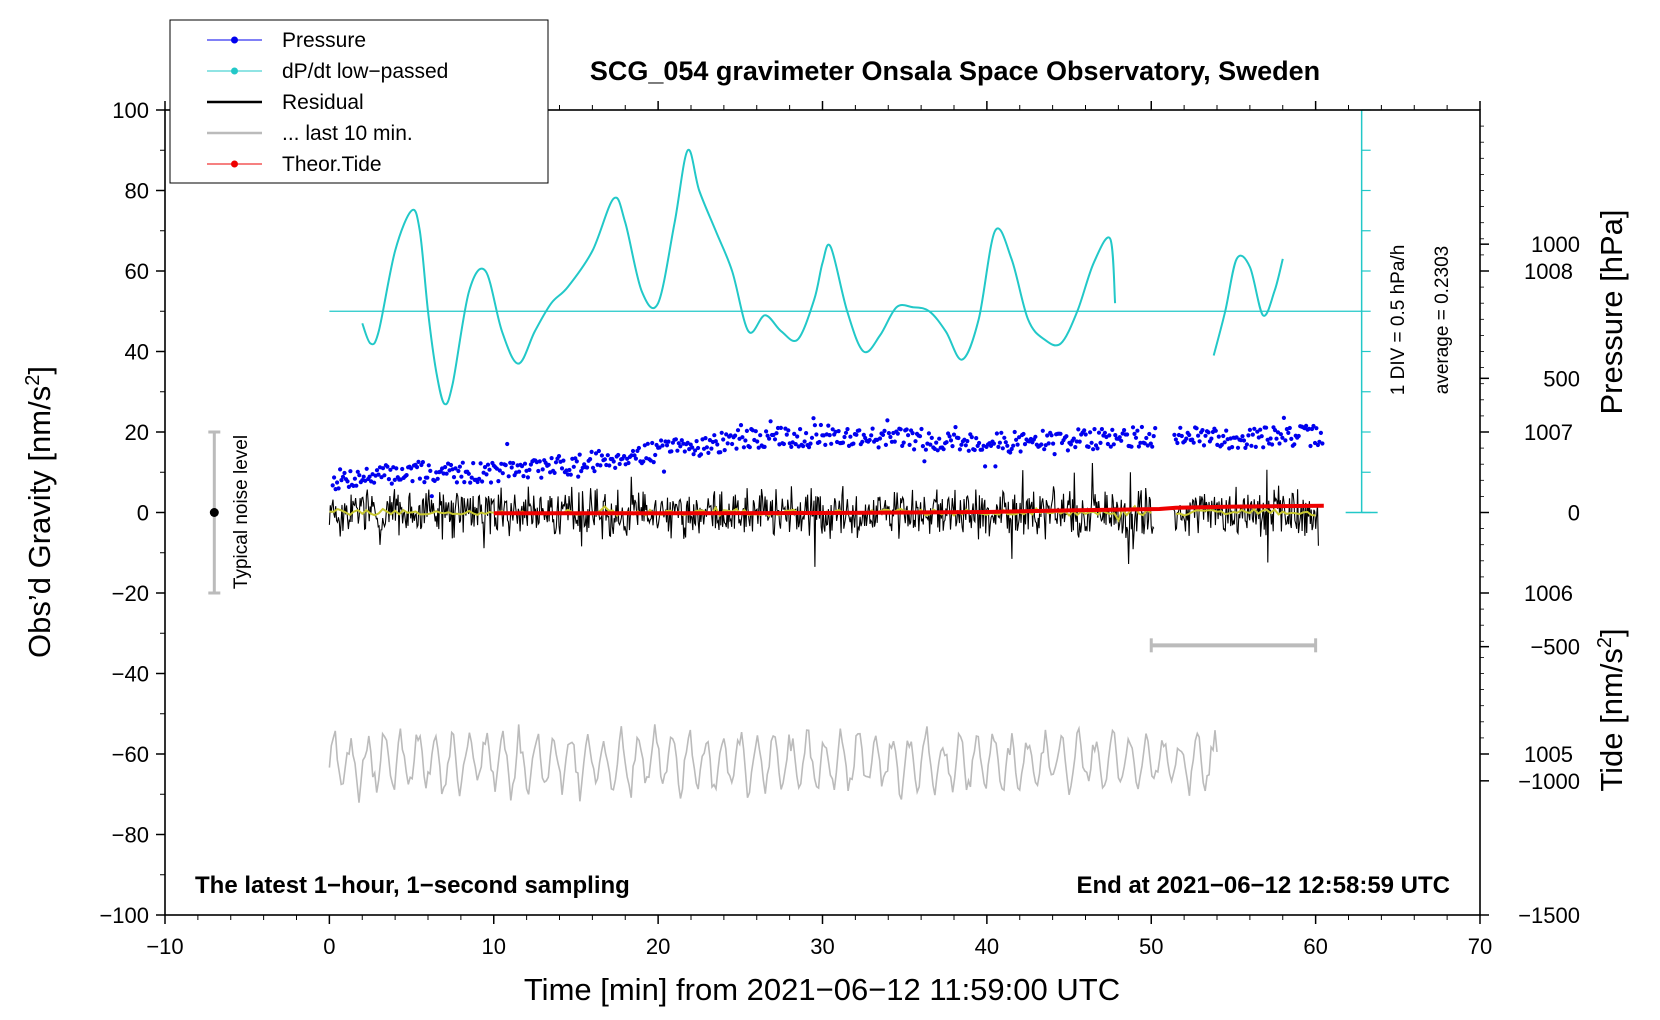 This screenshot has height=1020, width=1660. What do you see at coordinates (143, 513) in the screenshot?
I see `y-tick-label: 0` at bounding box center [143, 513].